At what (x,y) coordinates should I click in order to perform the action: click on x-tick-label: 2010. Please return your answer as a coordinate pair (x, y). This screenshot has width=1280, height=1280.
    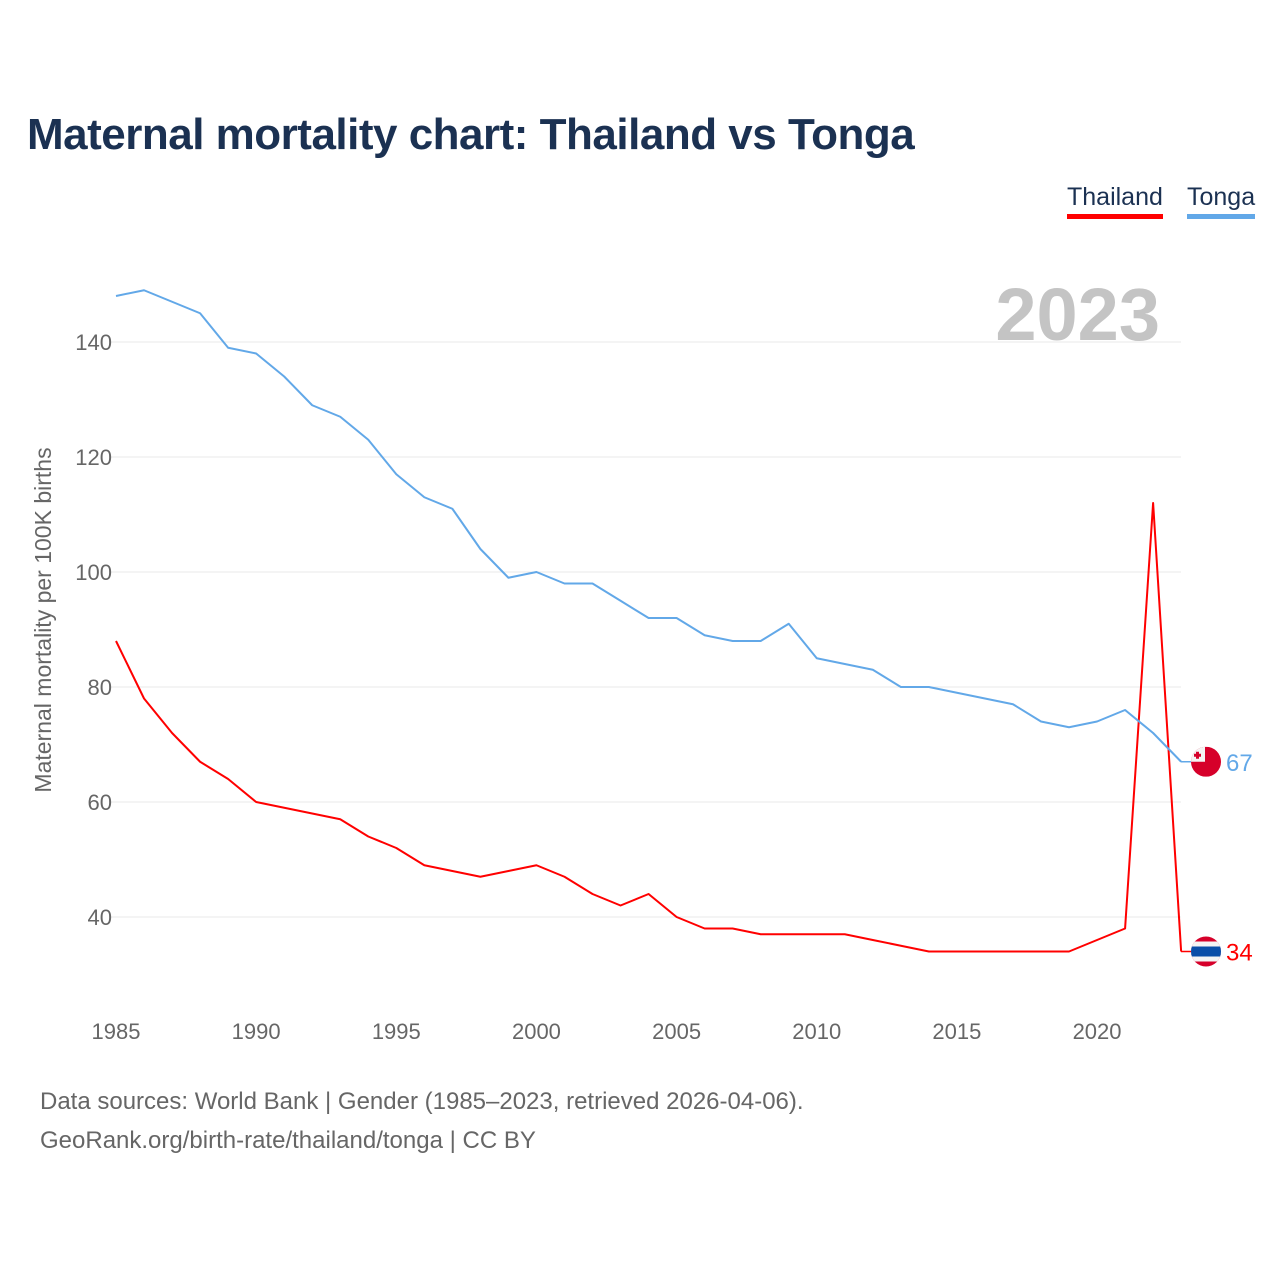
    Looking at the image, I should click on (816, 1031).